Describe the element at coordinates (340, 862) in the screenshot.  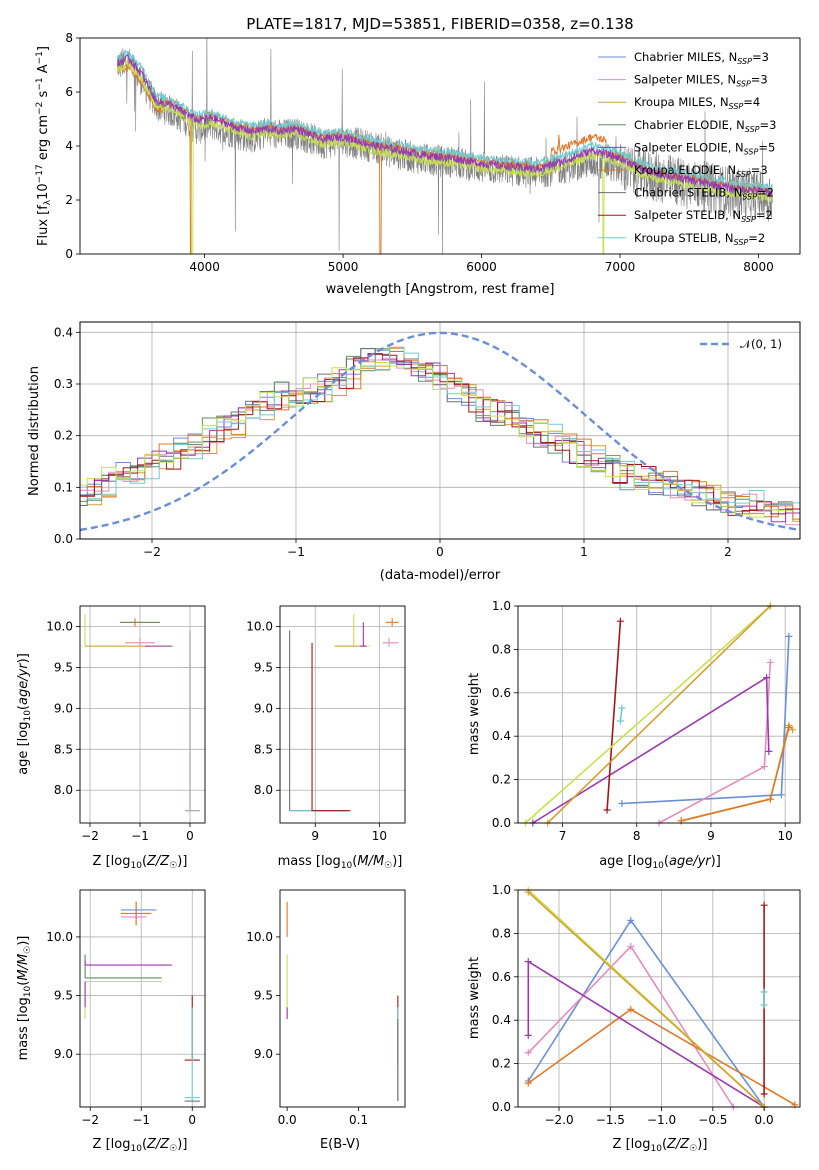
I see `age-vs-mass-xlabel: mass [log10(M/M☉)]` at that location.